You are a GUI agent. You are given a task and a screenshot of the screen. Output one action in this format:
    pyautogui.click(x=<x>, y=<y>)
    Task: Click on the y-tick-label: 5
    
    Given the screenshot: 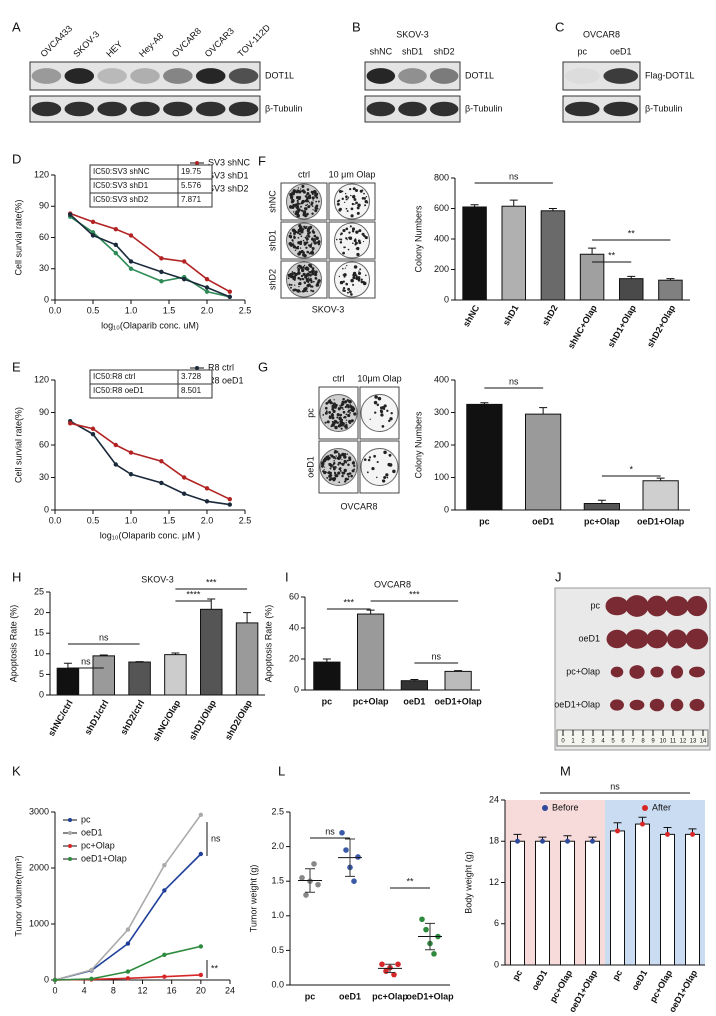 What is the action you would take?
    pyautogui.click(x=41, y=674)
    